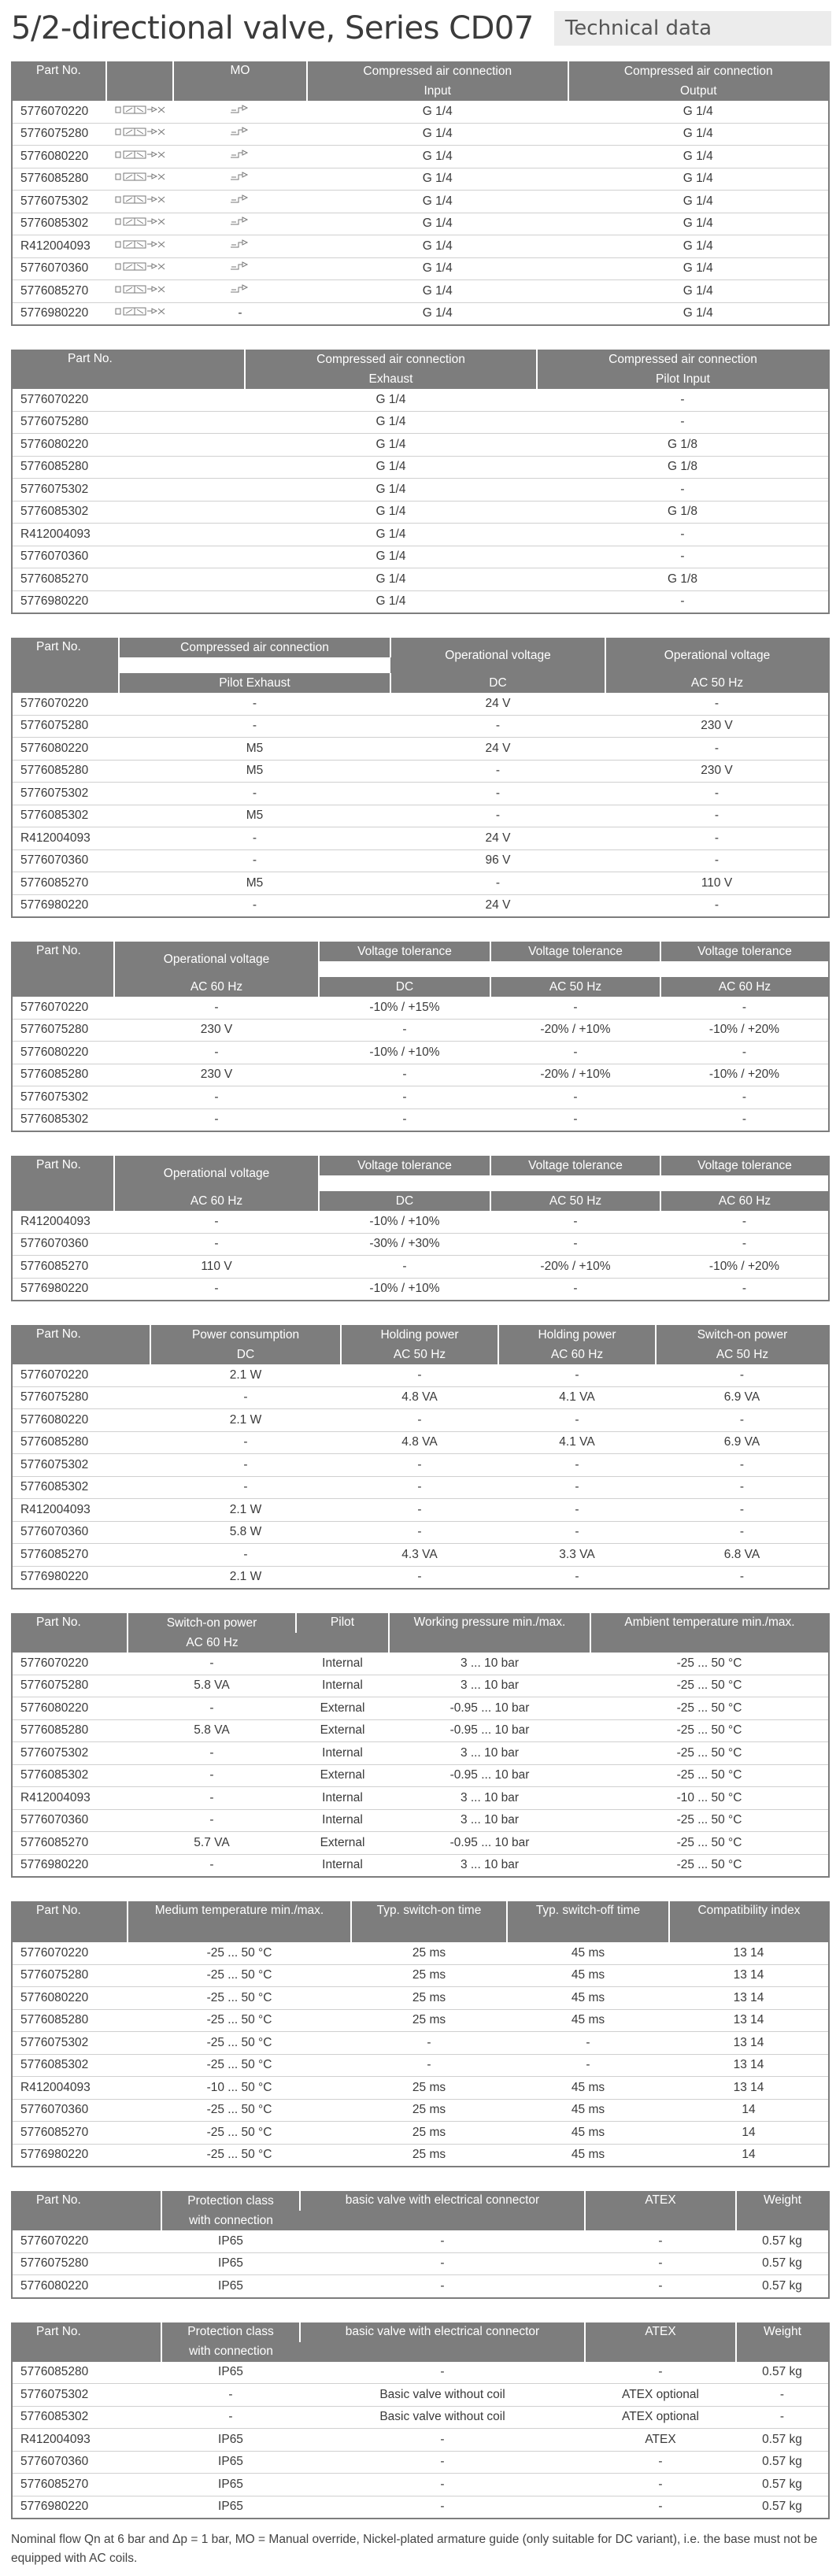 This screenshot has height=2576, width=836. I want to click on table-row: 5776070220 IP65- -0.57 kg, so click(420, 2241).